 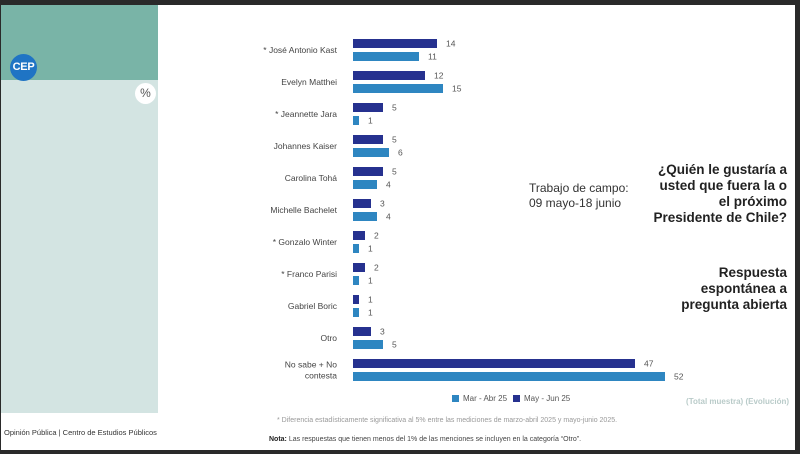 I want to click on bar-mar-abr-25-jos-antonio-kast, so click(x=386, y=56).